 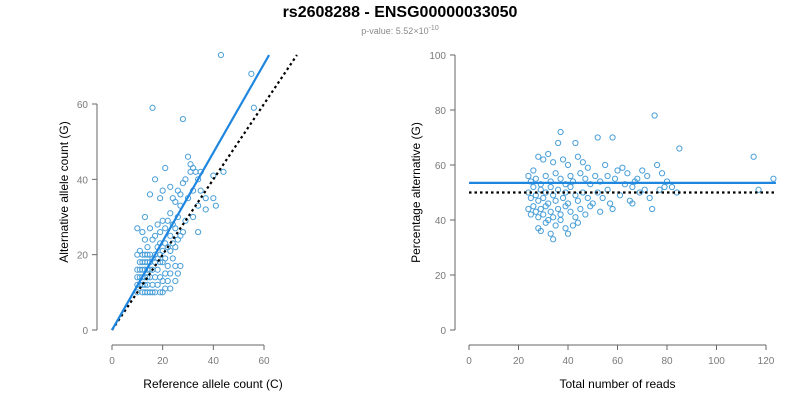 What do you see at coordinates (212, 384) in the screenshot?
I see `x-axis-title-1: Reference allele count (C)` at bounding box center [212, 384].